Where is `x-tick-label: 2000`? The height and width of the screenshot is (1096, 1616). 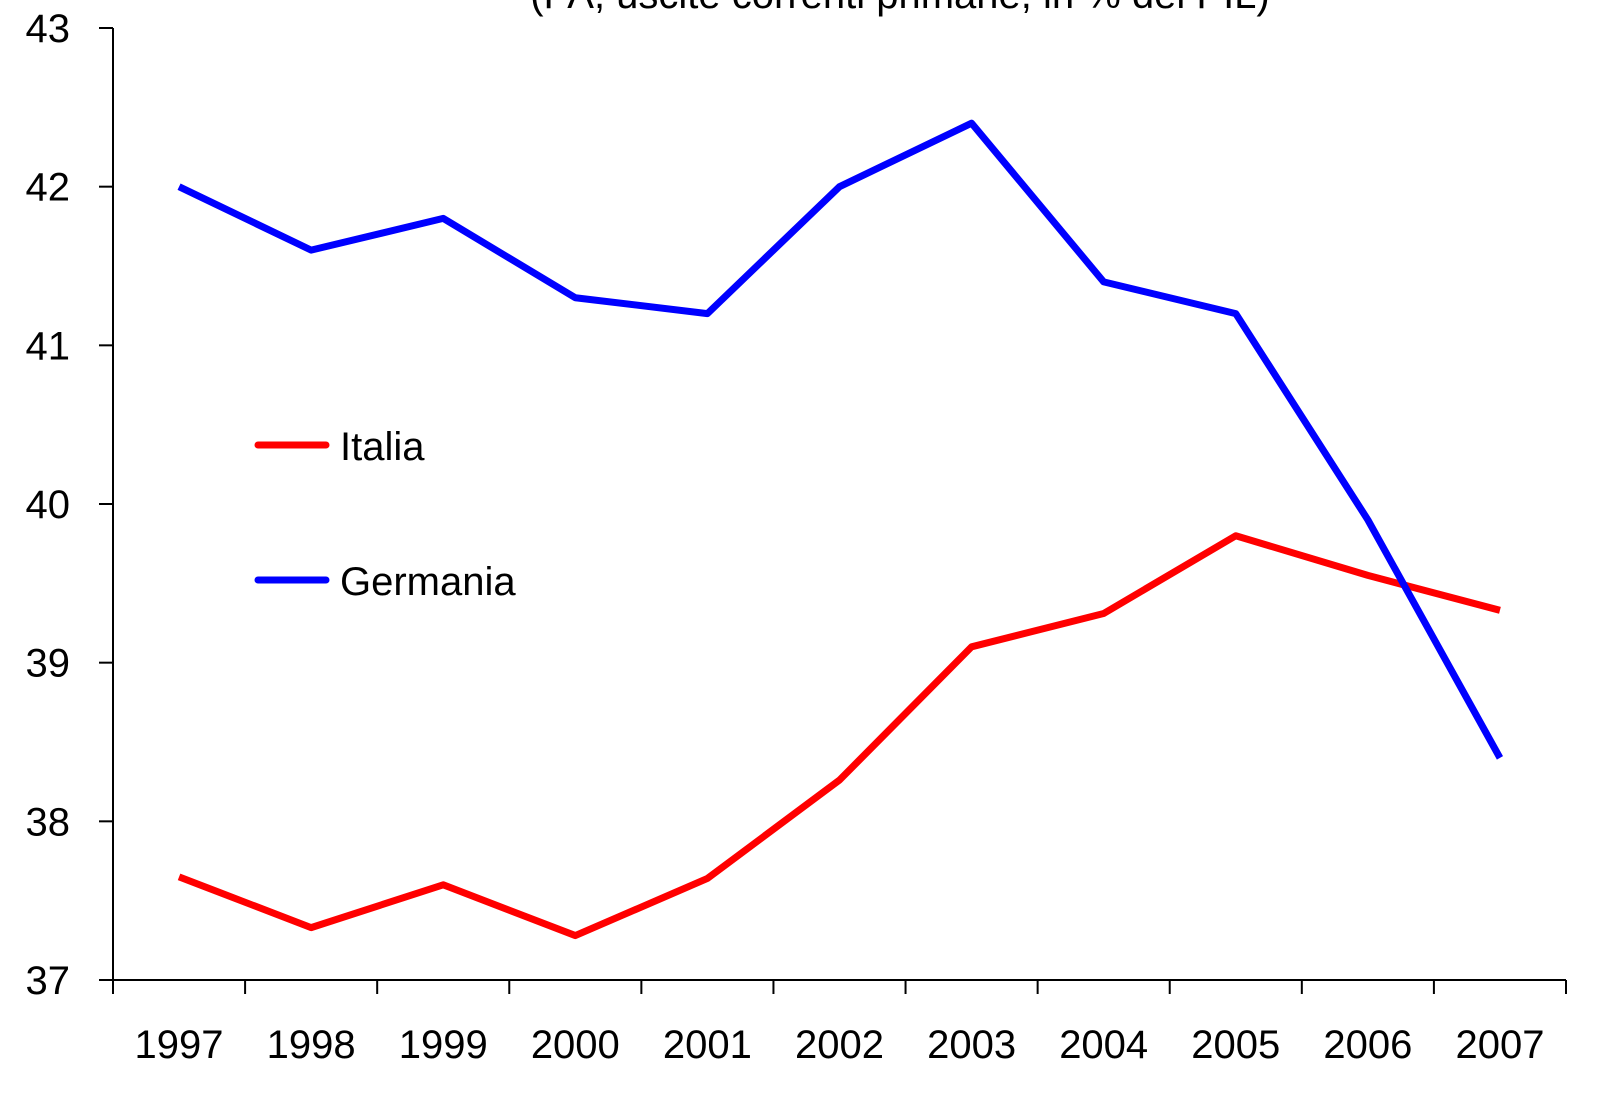 x-tick-label: 2000 is located at coordinates (575, 1045).